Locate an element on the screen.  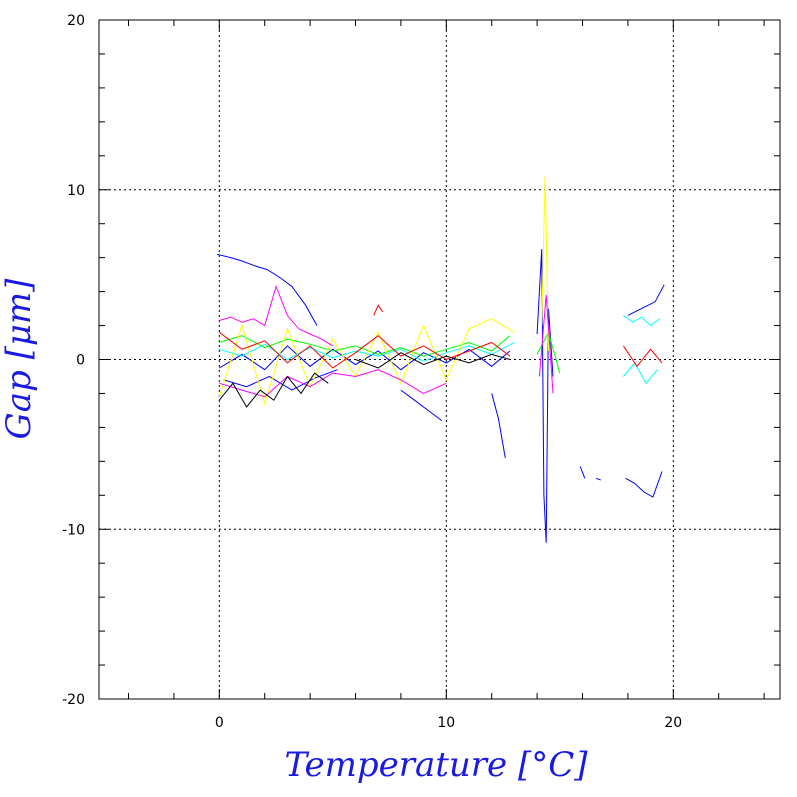
x-tick-label: 10 is located at coordinates (446, 723).